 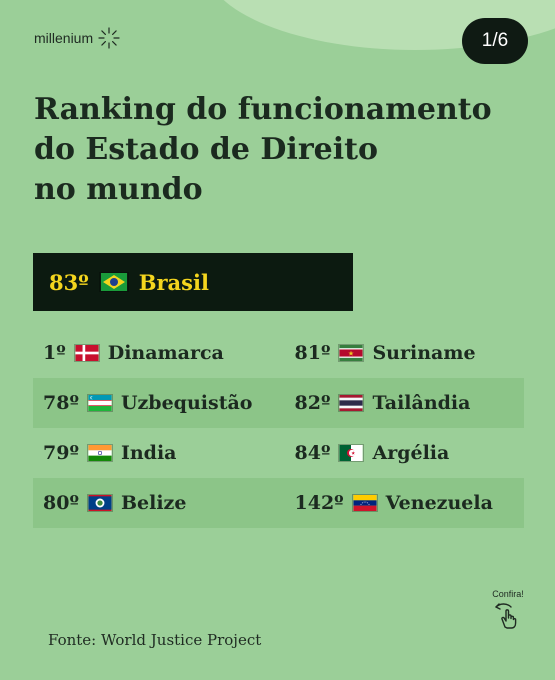 What do you see at coordinates (113, 282) in the screenshot?
I see `brazil-flag-icon` at bounding box center [113, 282].